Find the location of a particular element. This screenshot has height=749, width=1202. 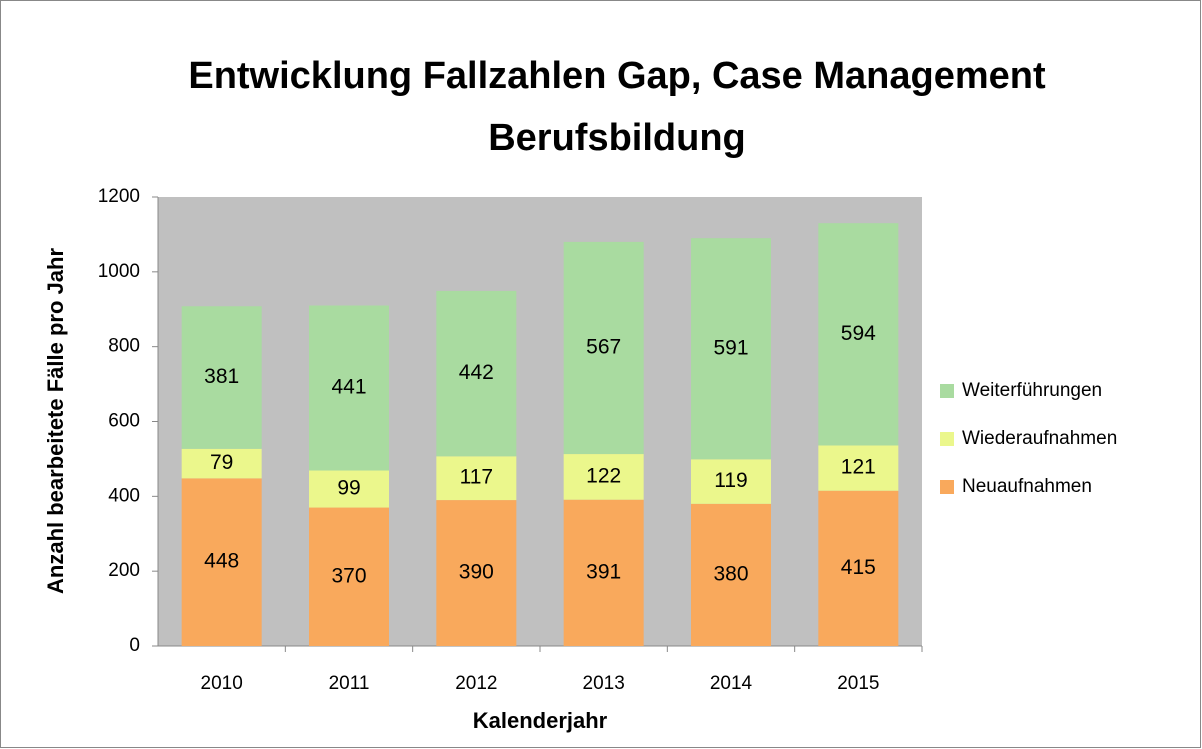

data-label: 442 is located at coordinates (476, 372).